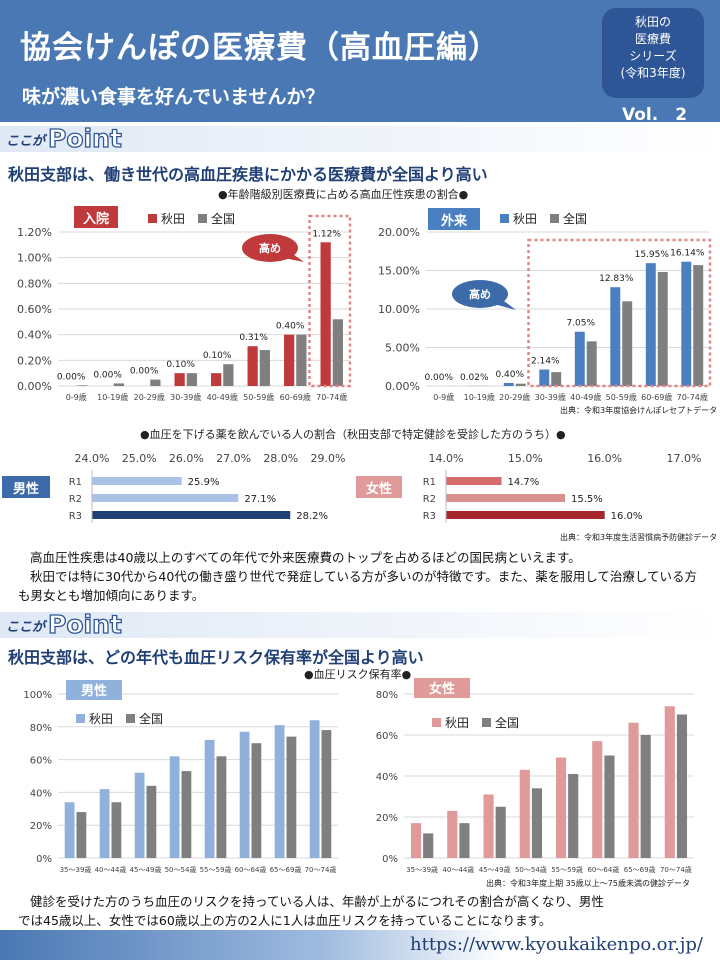 This screenshot has height=960, width=720. I want to click on callout-bubble, so click(270, 248).